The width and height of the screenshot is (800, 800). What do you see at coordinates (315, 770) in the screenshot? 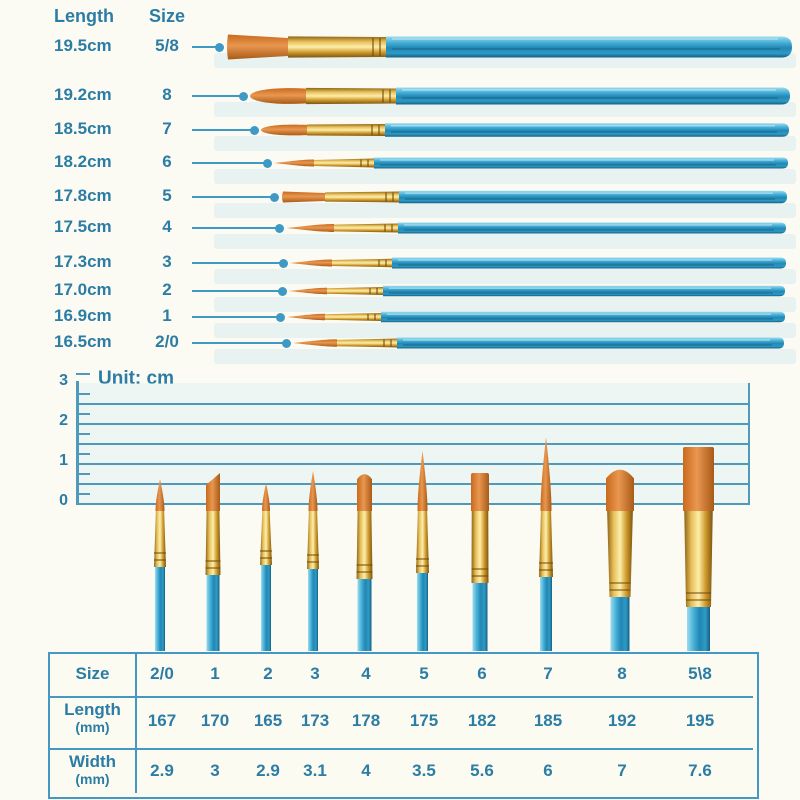
I see `width-mm-cell: 3.1` at bounding box center [315, 770].